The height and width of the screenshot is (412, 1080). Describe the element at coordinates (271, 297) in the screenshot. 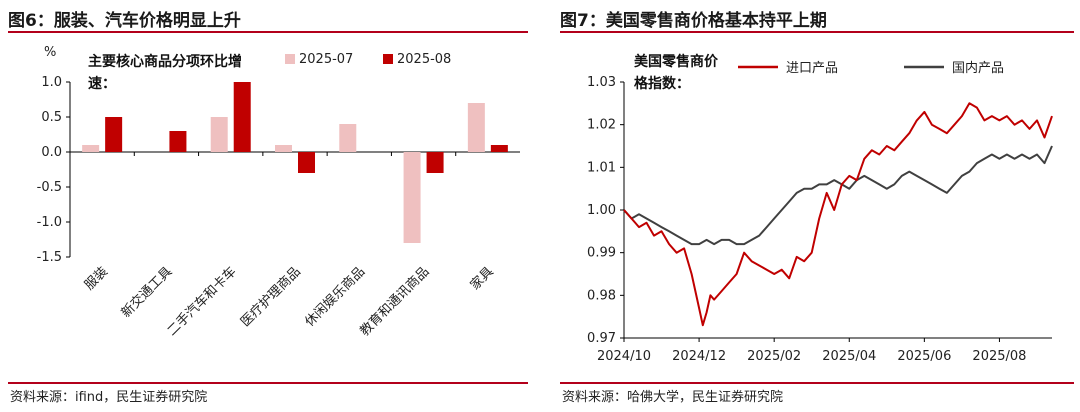

I see `x-tick-label: 医疗护理商品` at that location.